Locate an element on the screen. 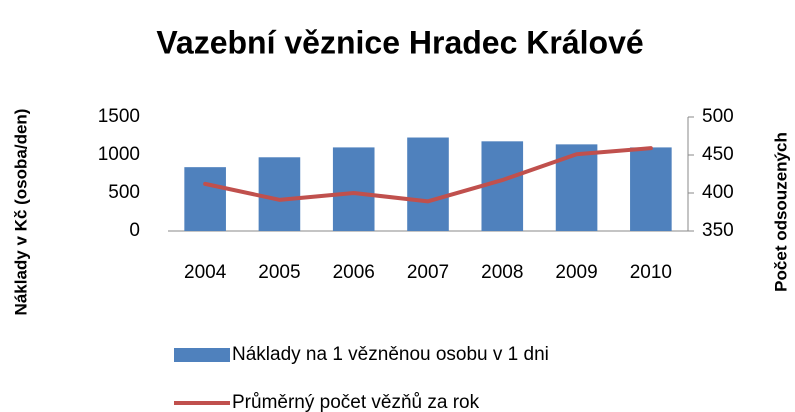  x-tick-label: 2008 is located at coordinates (502, 272).